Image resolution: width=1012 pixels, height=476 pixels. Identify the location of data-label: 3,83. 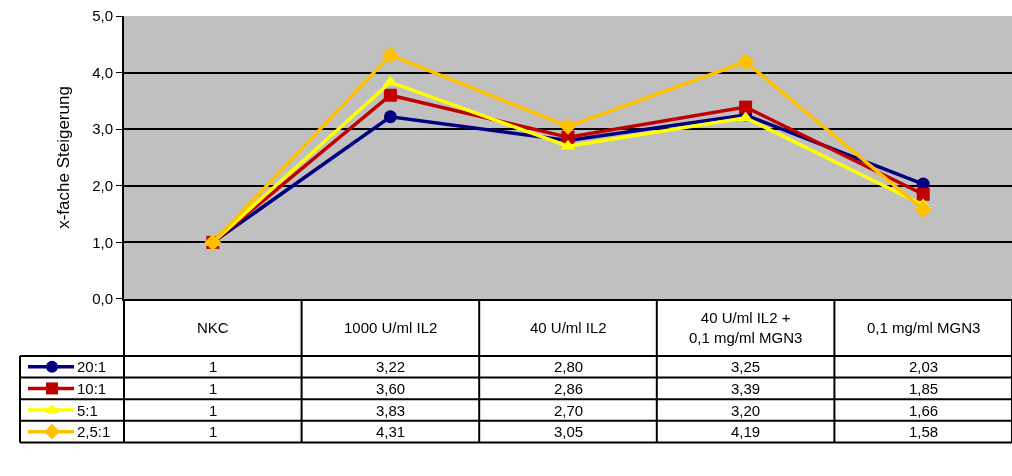
(391, 410).